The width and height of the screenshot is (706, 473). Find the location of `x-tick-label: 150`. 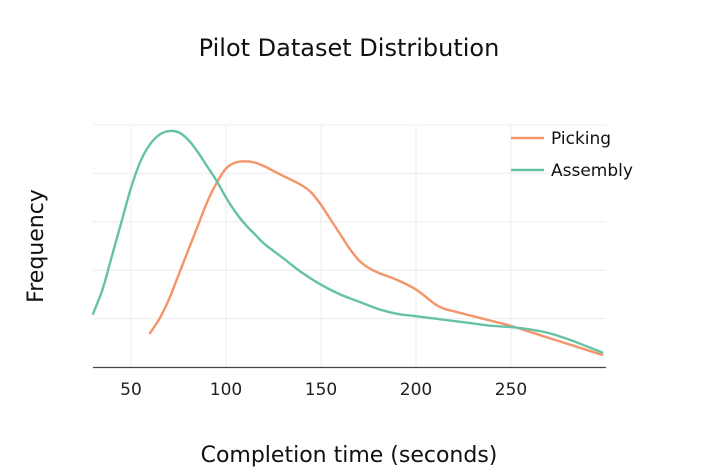

x-tick-label: 150 is located at coordinates (321, 390).